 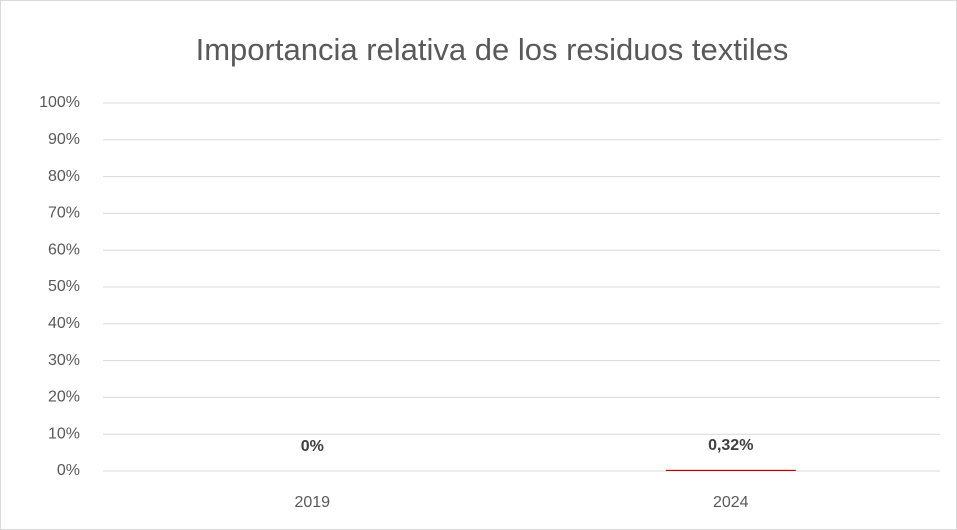 What do you see at coordinates (312, 446) in the screenshot?
I see `data-label: 0%` at bounding box center [312, 446].